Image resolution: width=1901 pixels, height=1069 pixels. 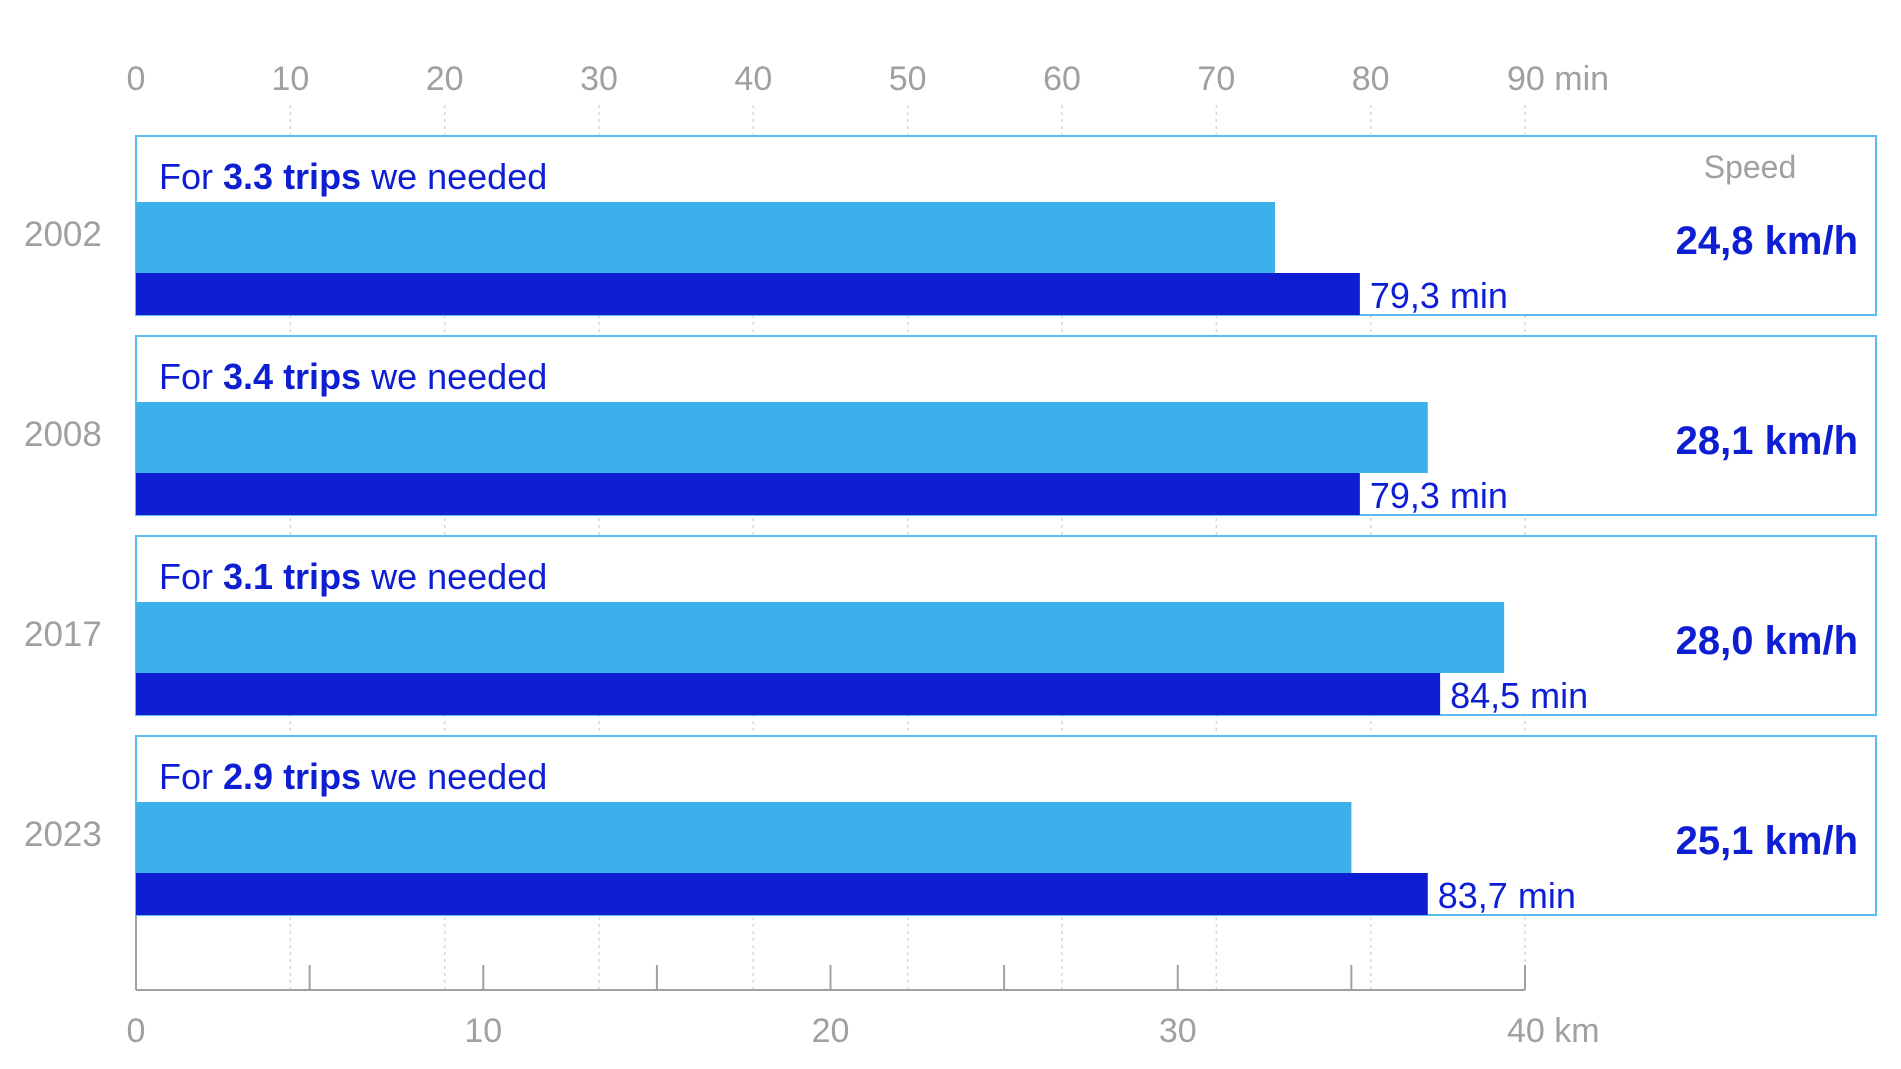 What do you see at coordinates (908, 79) in the screenshot?
I see `top-axis-tick-label: 50` at bounding box center [908, 79].